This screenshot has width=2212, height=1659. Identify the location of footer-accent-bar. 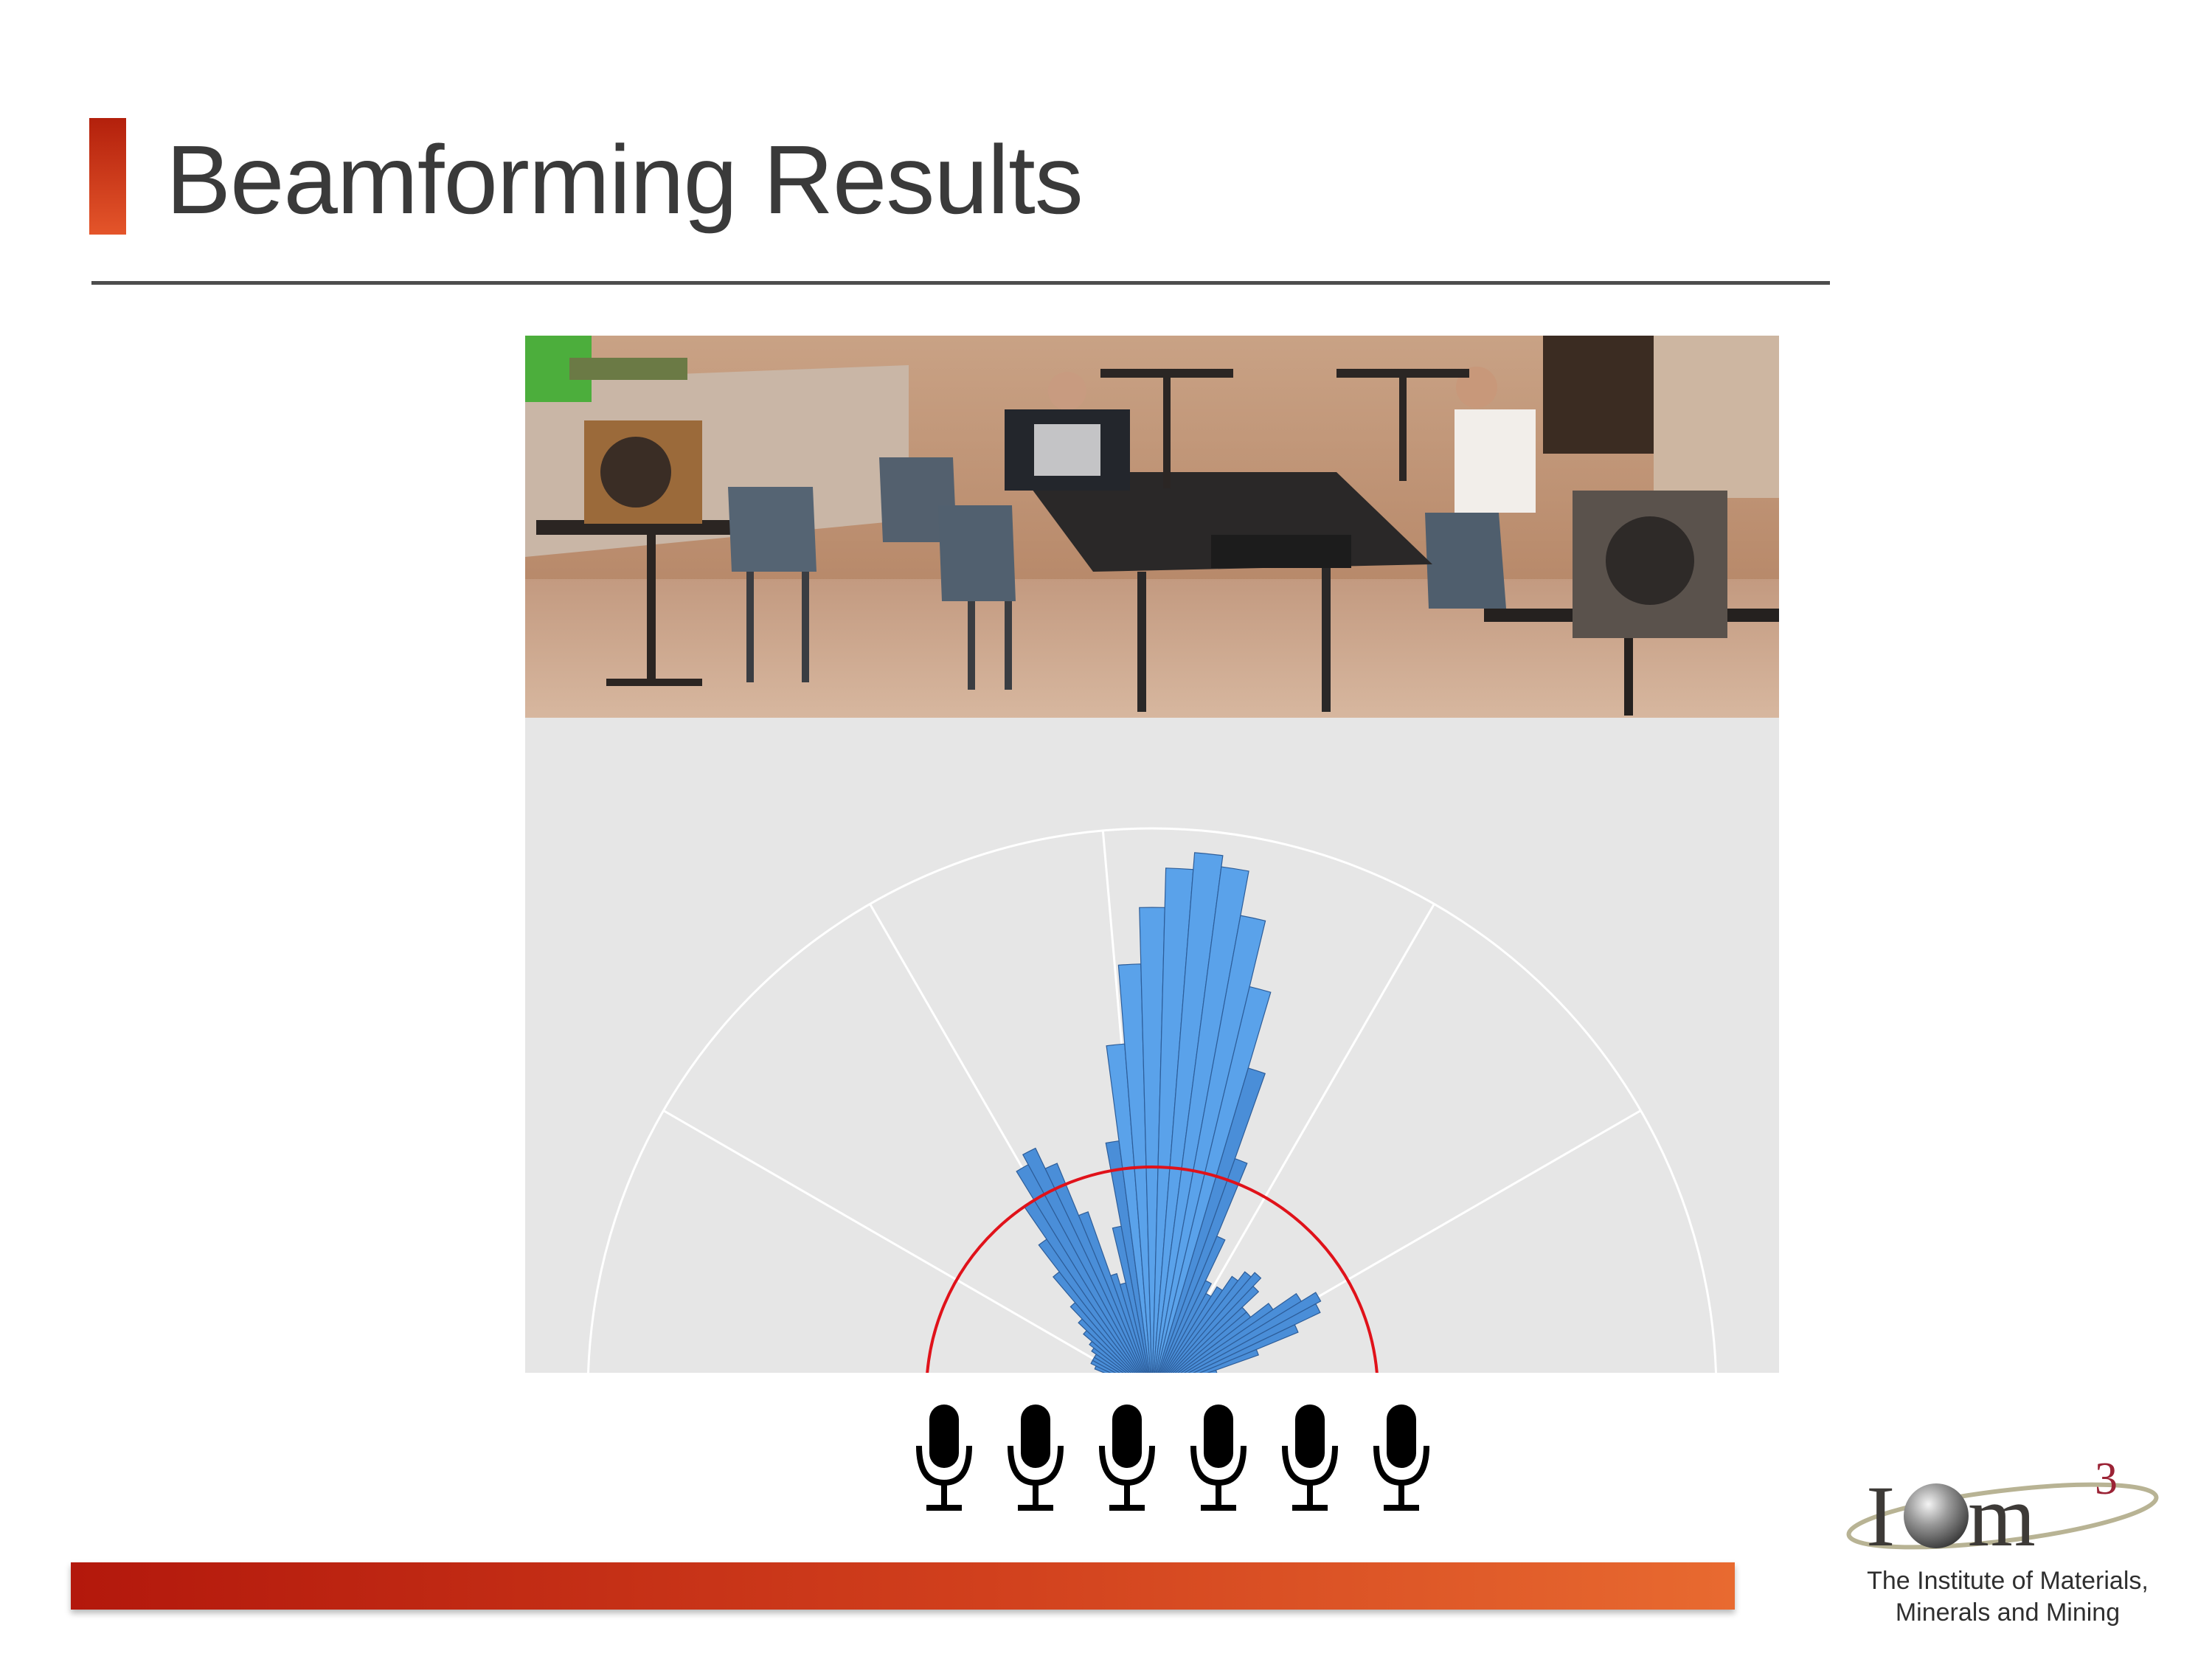
(903, 1586).